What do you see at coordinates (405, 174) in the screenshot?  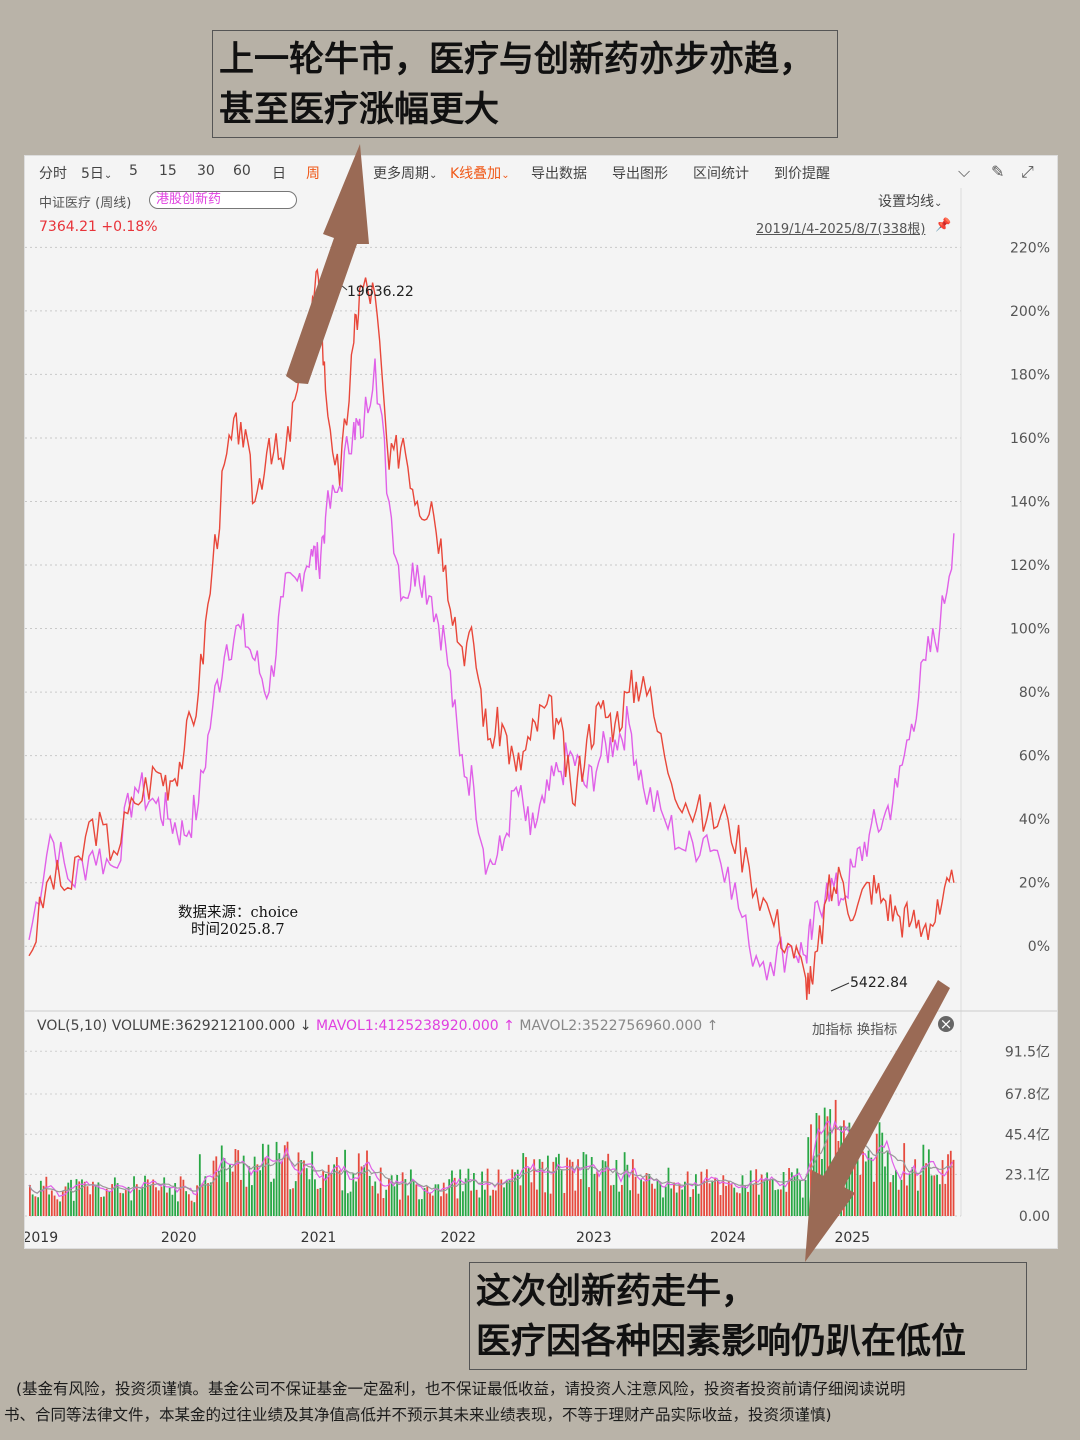 I see `more-periods-dropdown: 更多周期⌄` at bounding box center [405, 174].